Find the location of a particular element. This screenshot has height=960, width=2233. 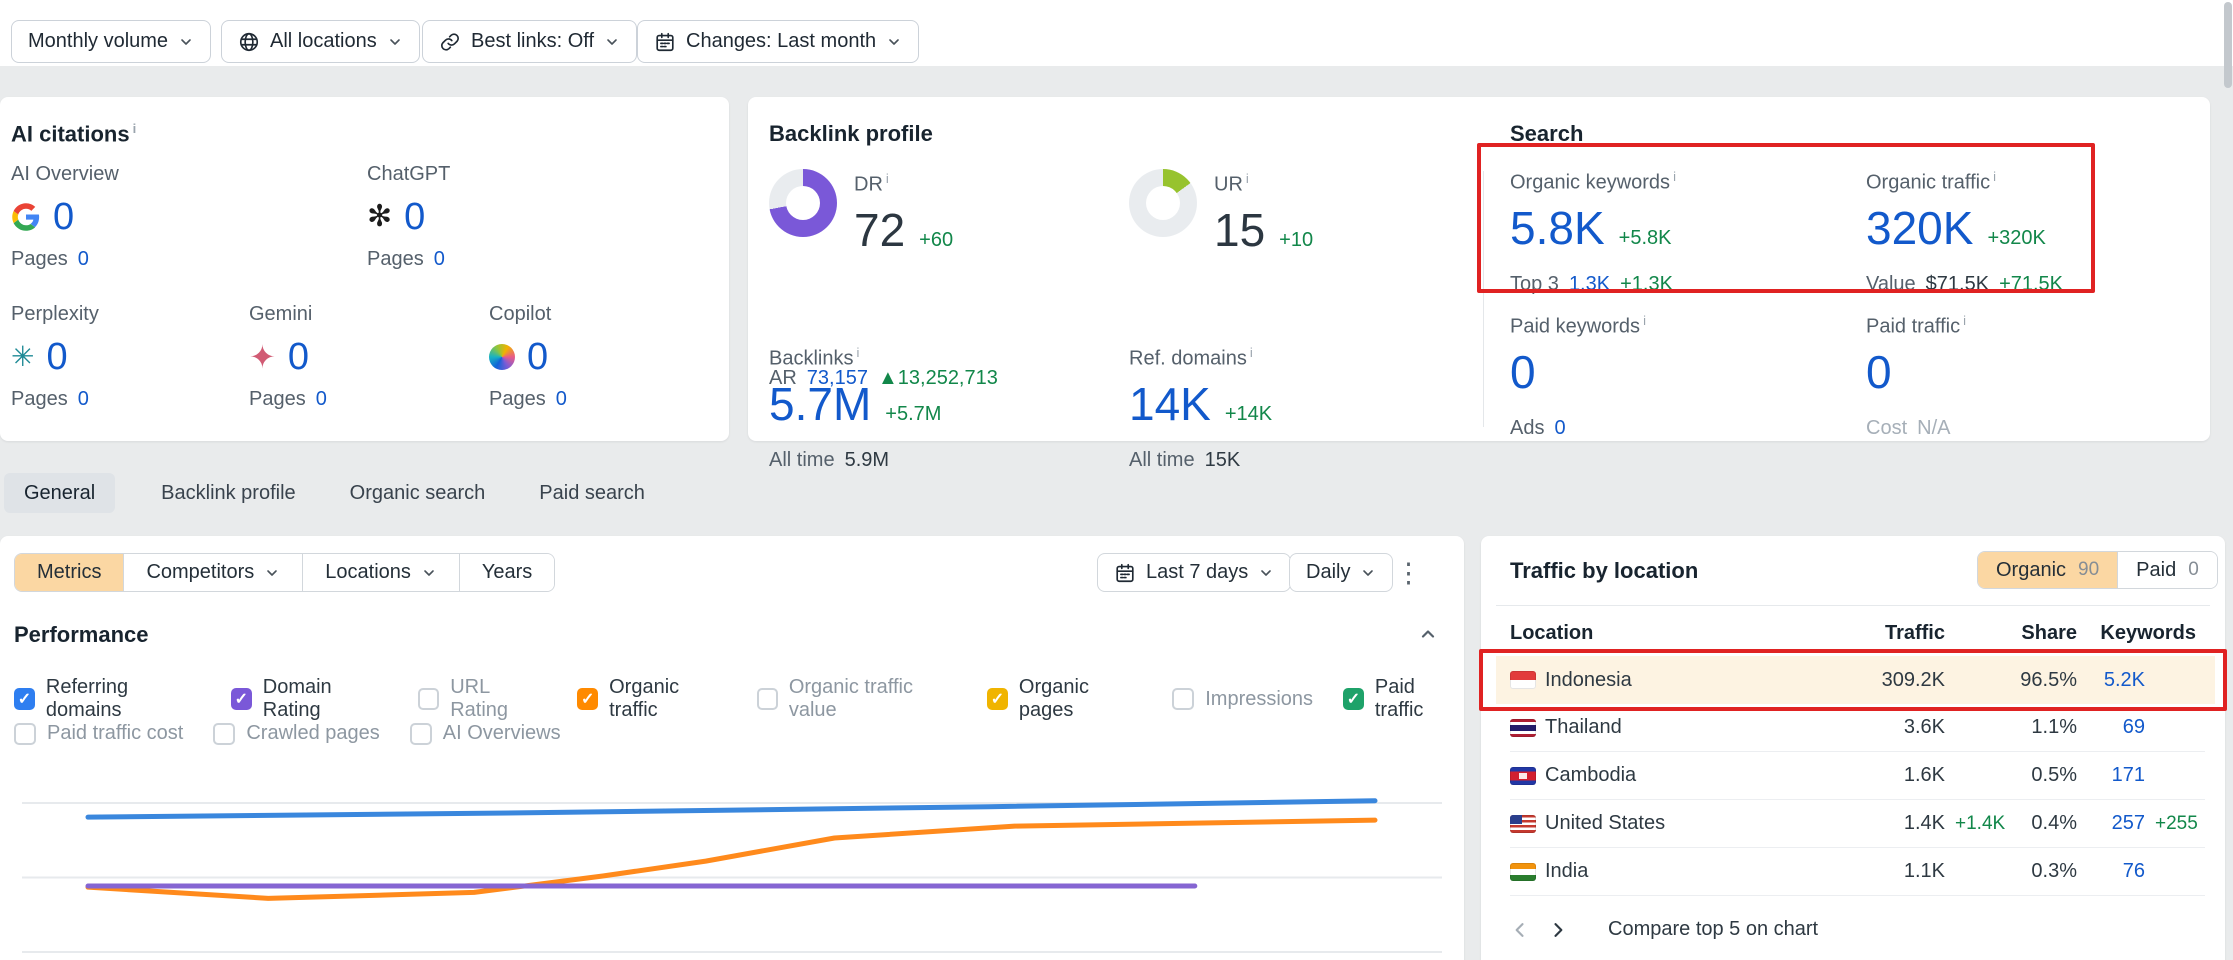

metric-checkbox-domain-rating: Domain Rating is located at coordinates (309, 699).